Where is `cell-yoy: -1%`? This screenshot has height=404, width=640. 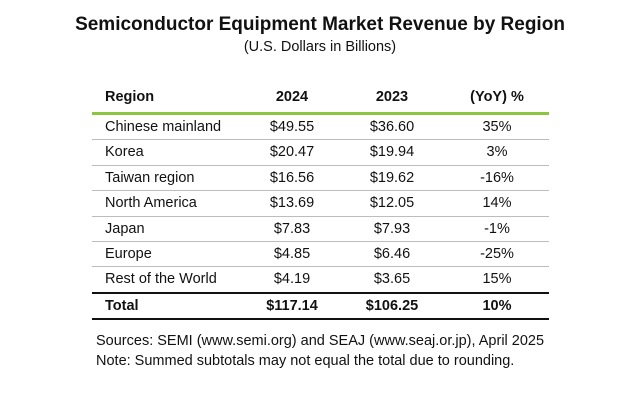
cell-yoy: -1% is located at coordinates (497, 228).